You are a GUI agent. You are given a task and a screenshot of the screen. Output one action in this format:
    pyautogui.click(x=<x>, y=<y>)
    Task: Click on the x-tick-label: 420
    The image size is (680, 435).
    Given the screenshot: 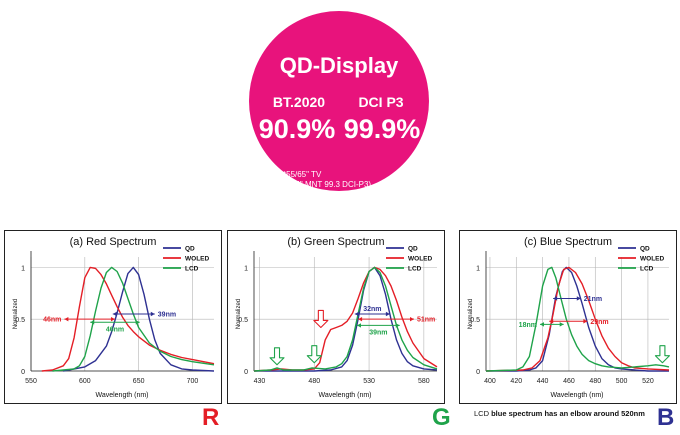 What is the action you would take?
    pyautogui.click(x=516, y=381)
    